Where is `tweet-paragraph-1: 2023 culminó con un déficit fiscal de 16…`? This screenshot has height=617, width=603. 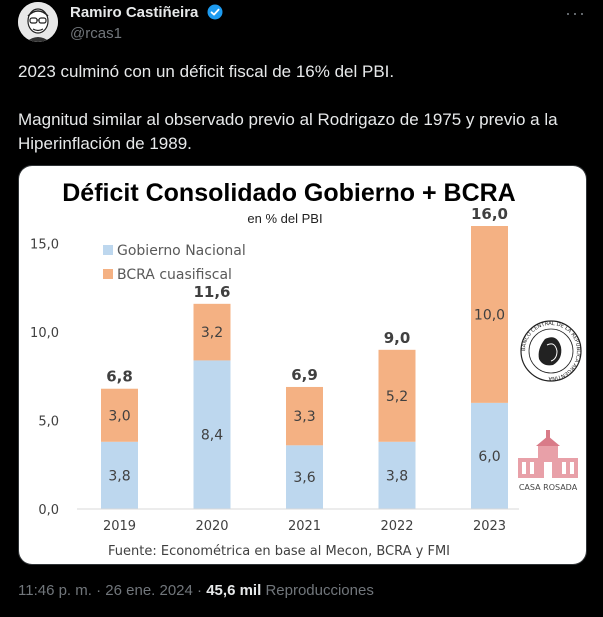 tweet-paragraph-1: 2023 culminó con un déficit fiscal de 16… is located at coordinates (206, 71).